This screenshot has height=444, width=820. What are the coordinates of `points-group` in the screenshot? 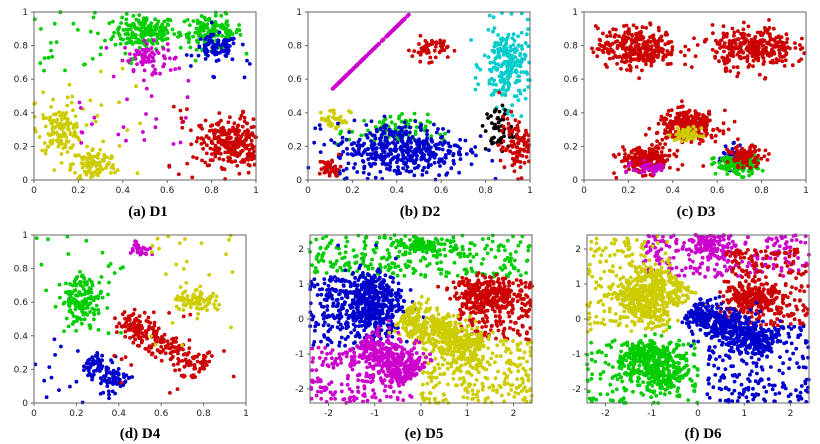 It's located at (698, 99).